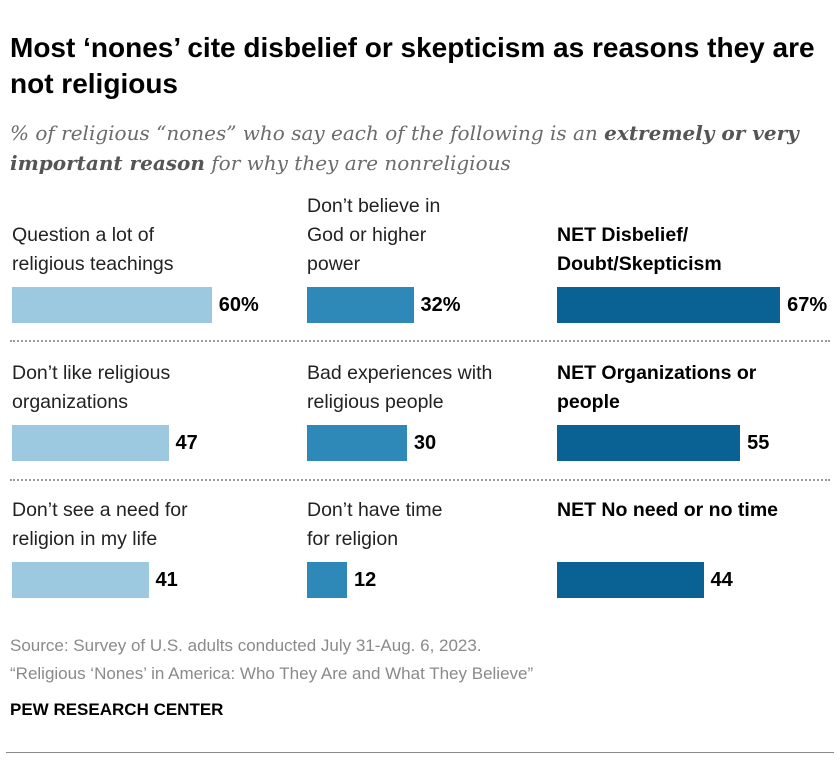 This screenshot has height=760, width=840. Describe the element at coordinates (93, 249) in the screenshot. I see `bar-label: Question a lot of religious teachings` at that location.